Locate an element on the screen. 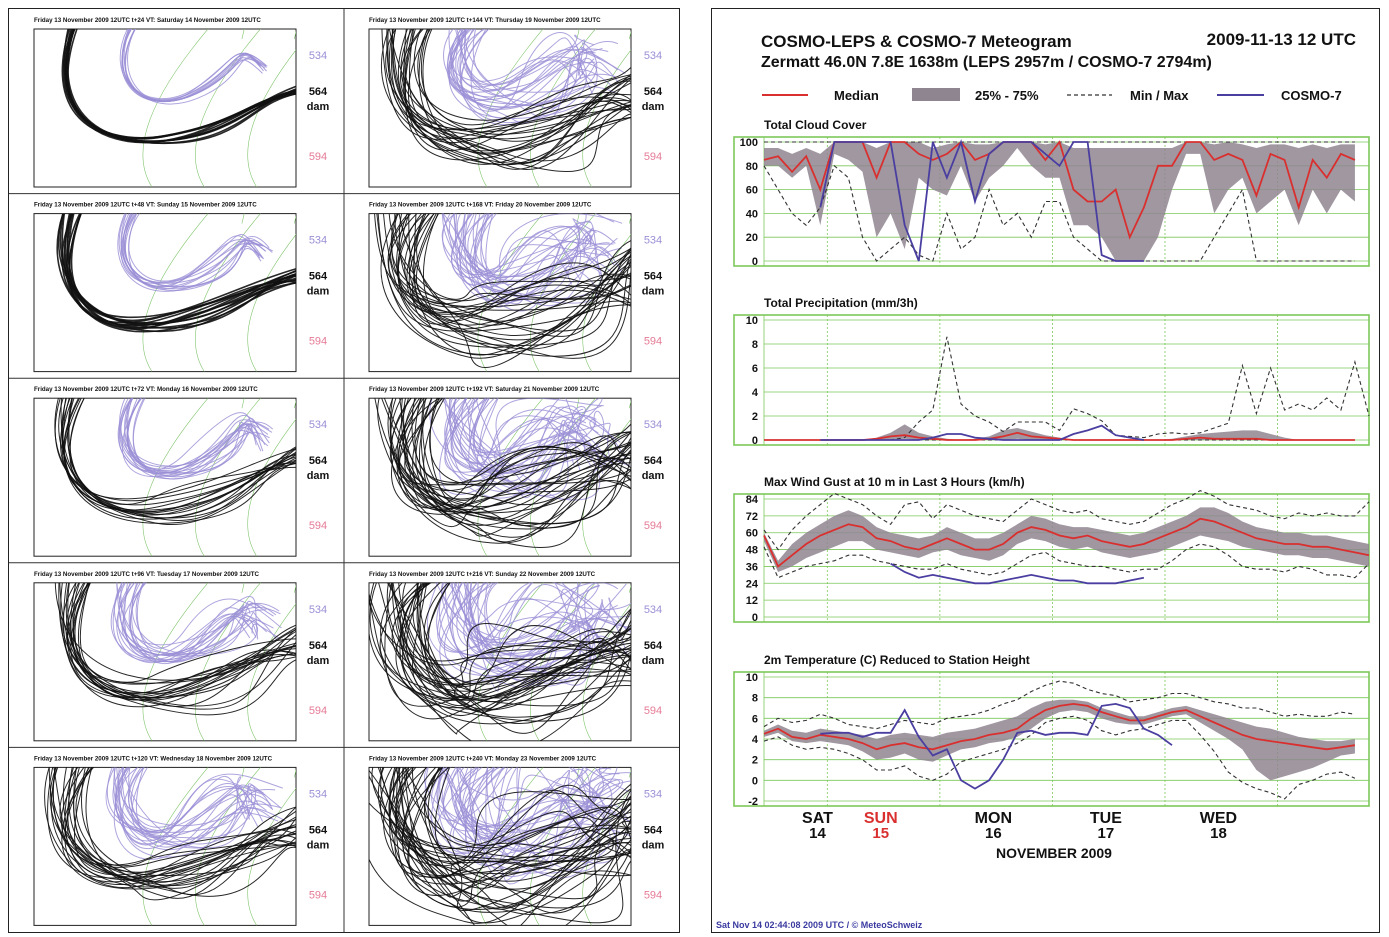  y-tick-label: 4 is located at coordinates (755, 740).